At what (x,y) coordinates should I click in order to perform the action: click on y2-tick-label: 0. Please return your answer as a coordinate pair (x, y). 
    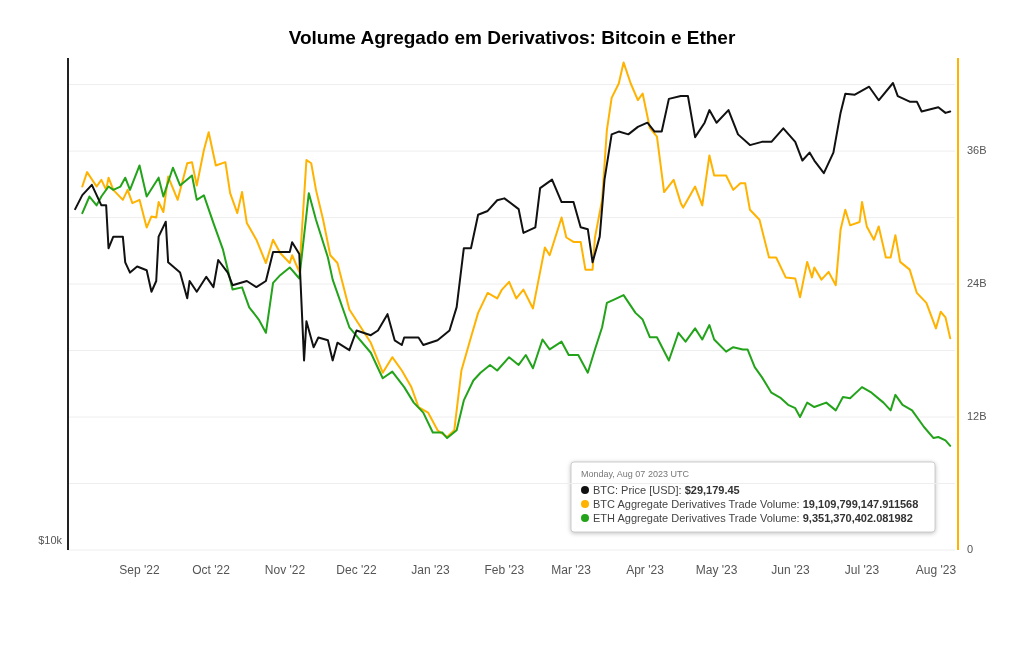
    Looking at the image, I should click on (970, 548).